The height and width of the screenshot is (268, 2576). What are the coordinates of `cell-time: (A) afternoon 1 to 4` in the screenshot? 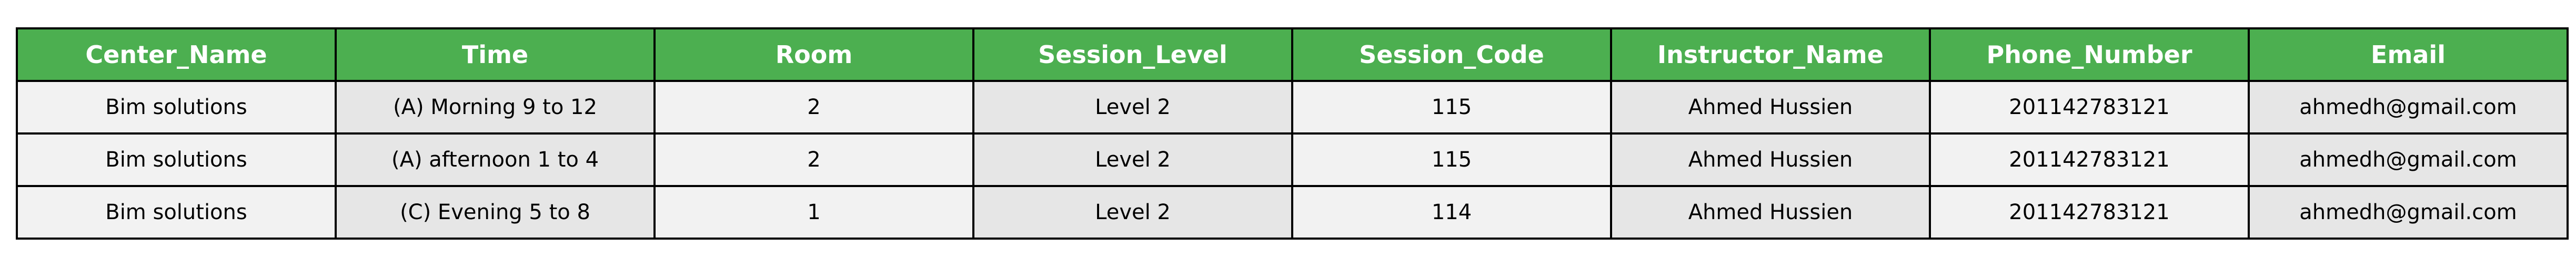 It's located at (495, 160).